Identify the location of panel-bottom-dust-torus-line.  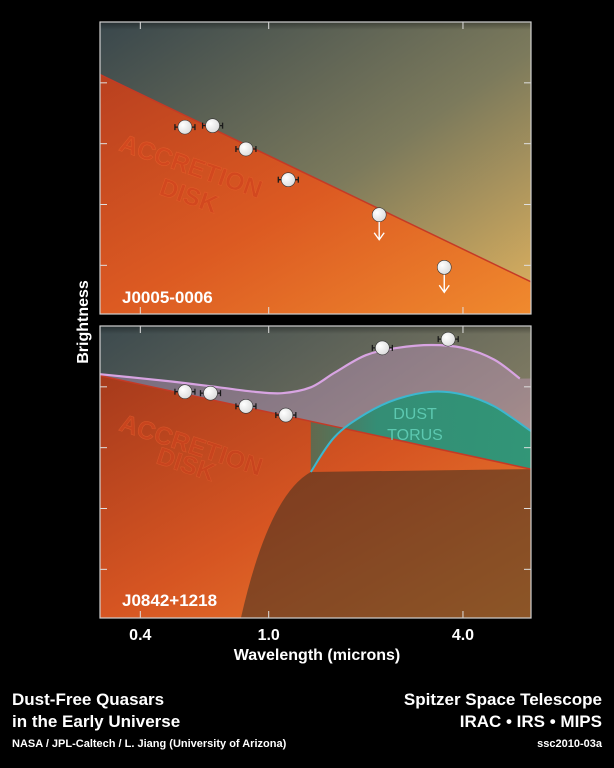
(420, 431).